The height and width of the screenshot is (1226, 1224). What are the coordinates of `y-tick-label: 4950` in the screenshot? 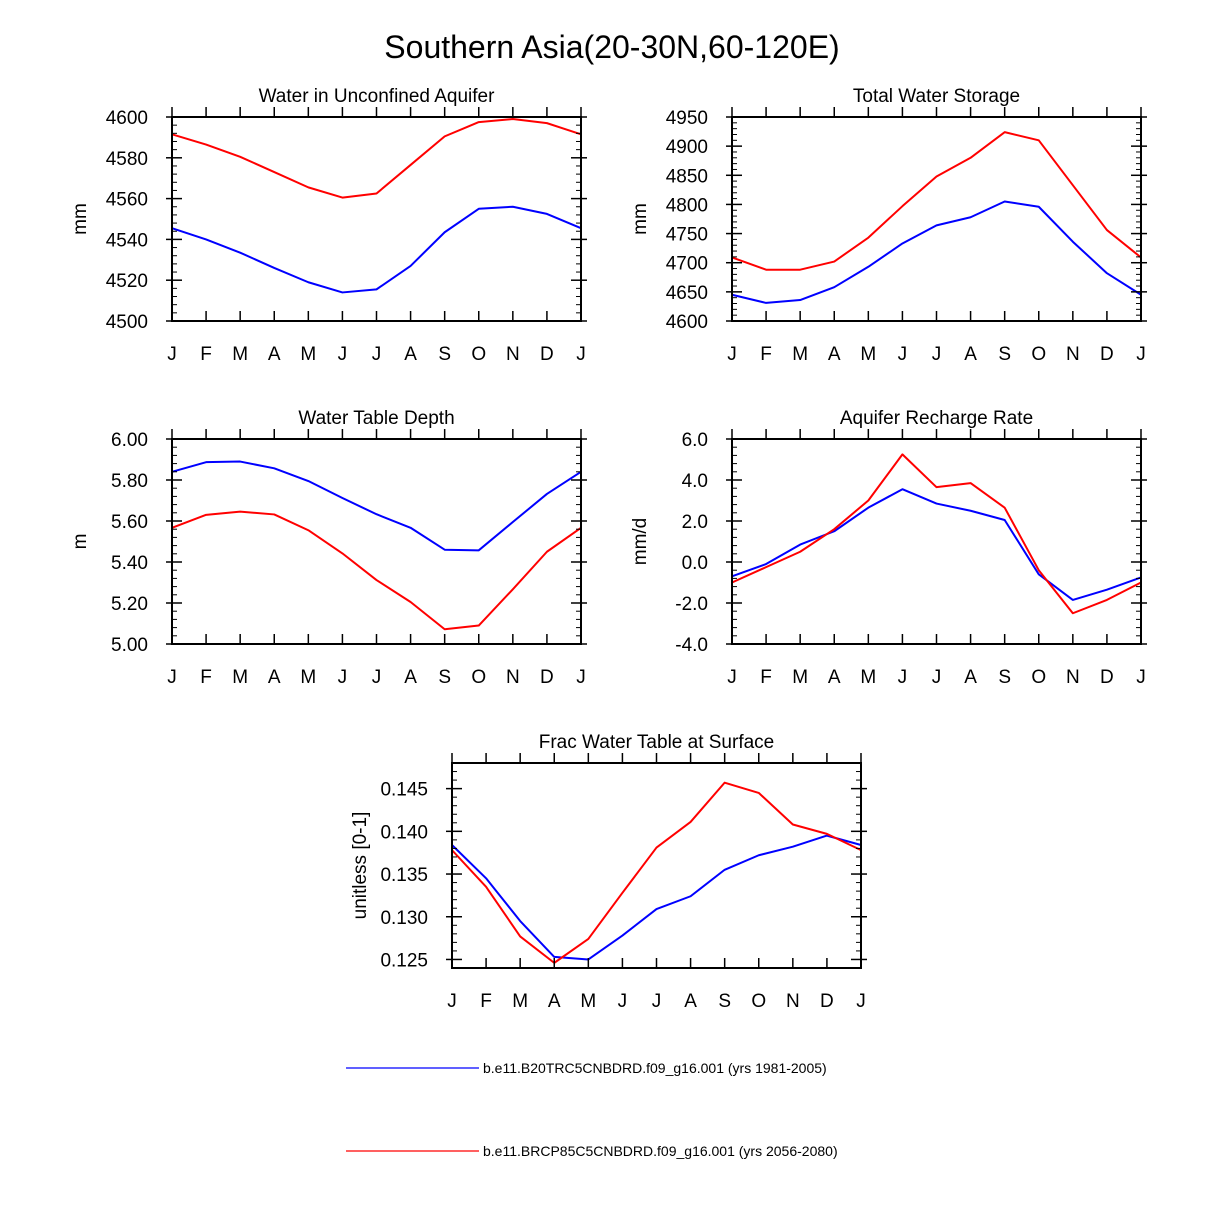 It's located at (687, 118).